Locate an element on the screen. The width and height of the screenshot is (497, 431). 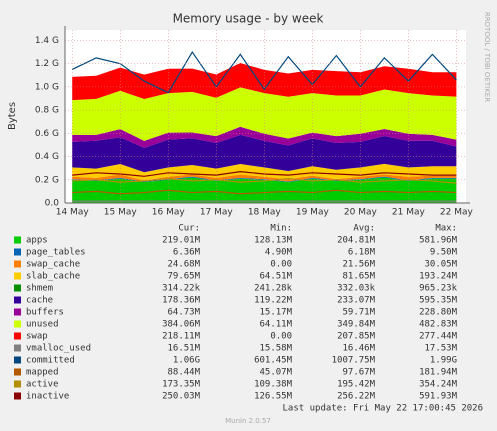
legend-stat: 45.07M is located at coordinates (275, 373).